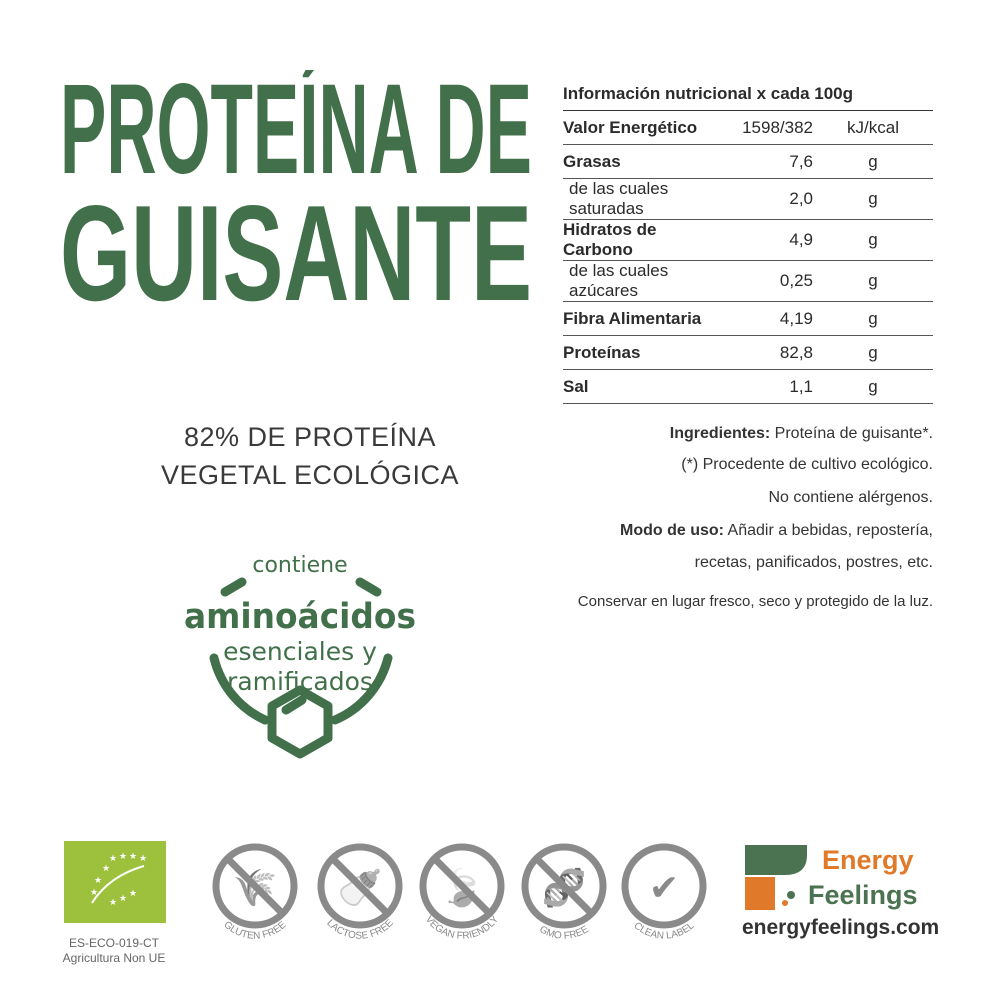  I want to click on nutrition-row: de las cuales saturadas 2,0 g, so click(748, 199).